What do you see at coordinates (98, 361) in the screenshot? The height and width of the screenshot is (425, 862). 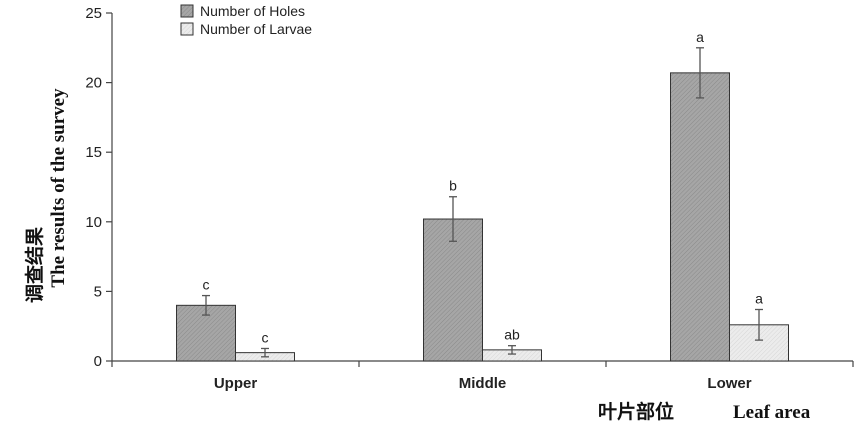 I see `y-tick-label: 0` at bounding box center [98, 361].